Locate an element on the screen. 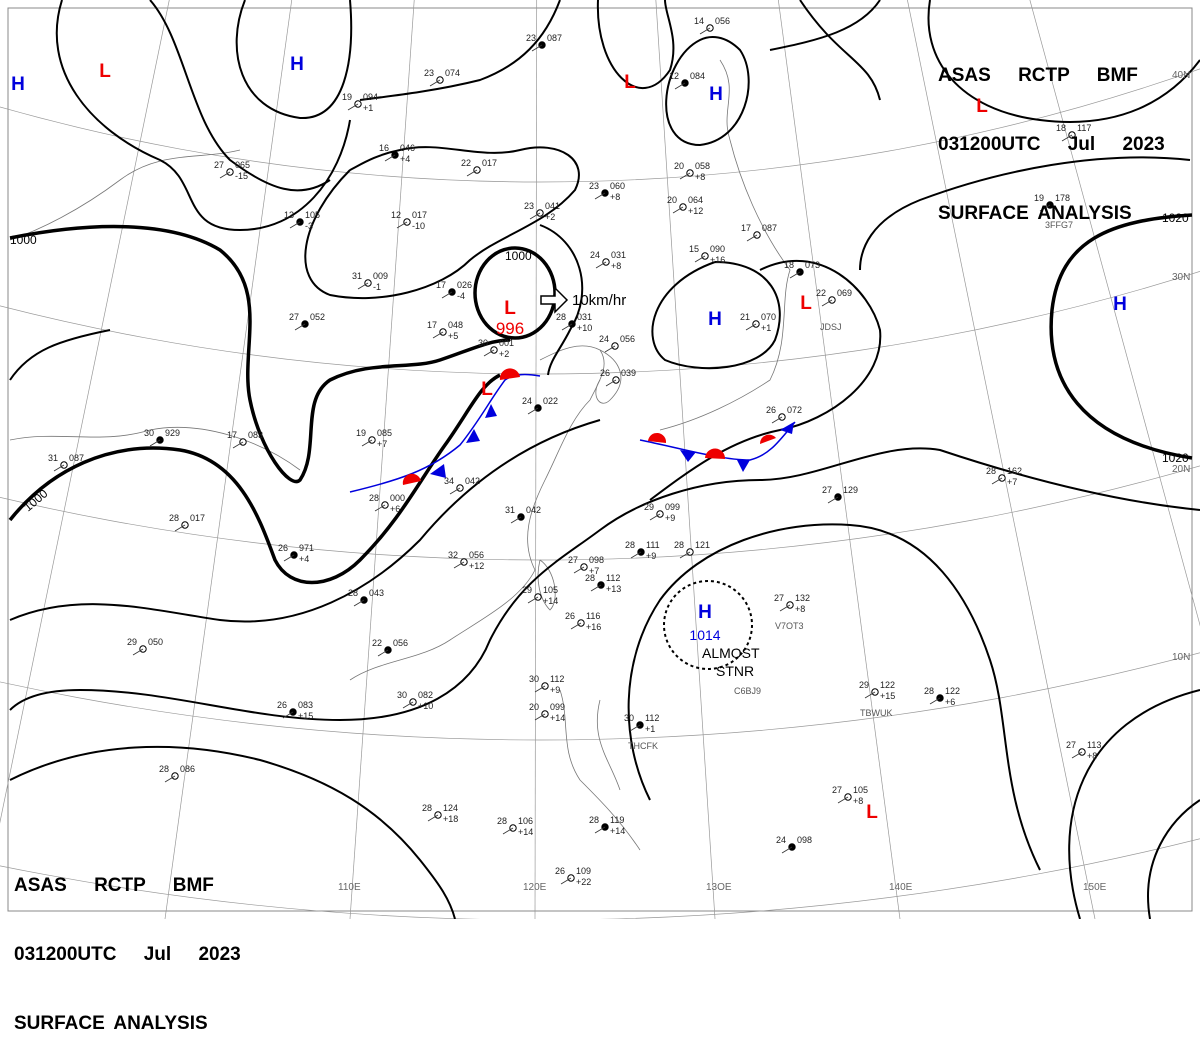 This screenshot has height=1058, width=1200. station-pressure: 069 is located at coordinates (844, 293).